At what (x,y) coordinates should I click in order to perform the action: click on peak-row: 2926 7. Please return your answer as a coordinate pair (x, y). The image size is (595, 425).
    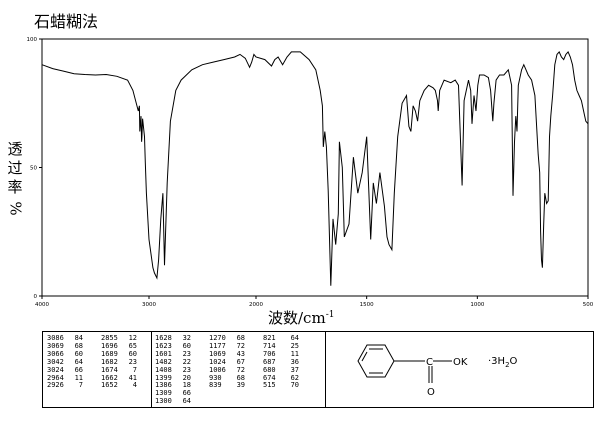
    Looking at the image, I should click on (65, 386).